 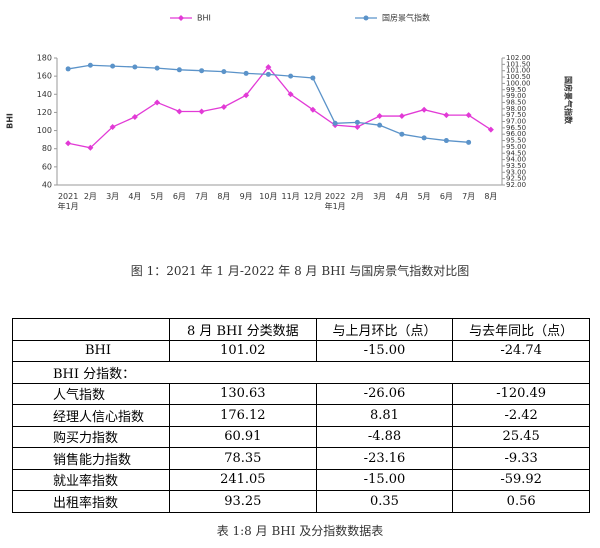 I want to click on figure-caption: 图 1：2021 年 1 月-2022 年 8 月 BHI 与国房景气指数对比图, so click(x=300, y=271).